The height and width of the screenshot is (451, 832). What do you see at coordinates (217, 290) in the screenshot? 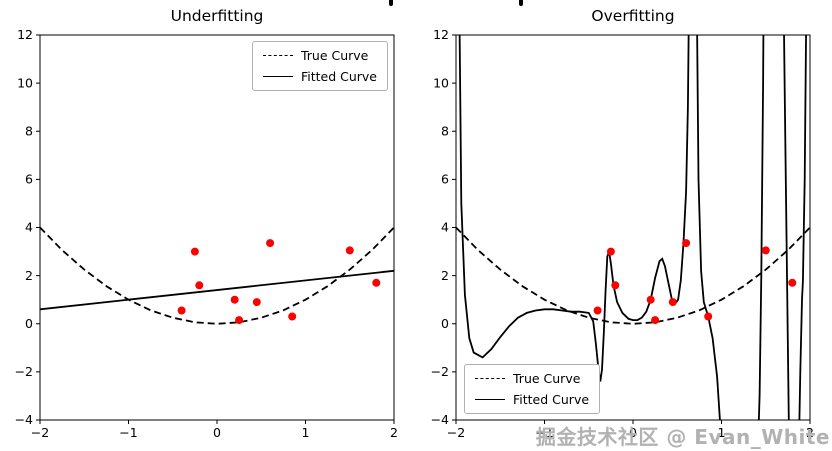
I see `fitted-curve` at bounding box center [217, 290].